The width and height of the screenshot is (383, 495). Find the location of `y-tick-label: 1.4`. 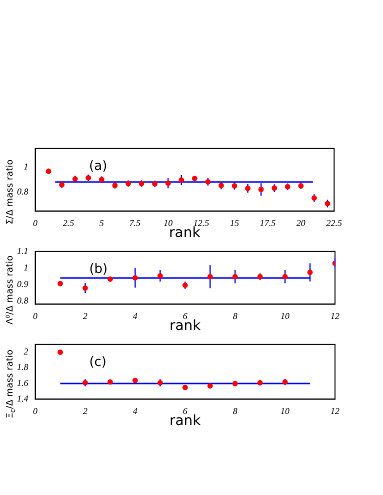

y-tick-label: 1.4 is located at coordinates (23, 399).